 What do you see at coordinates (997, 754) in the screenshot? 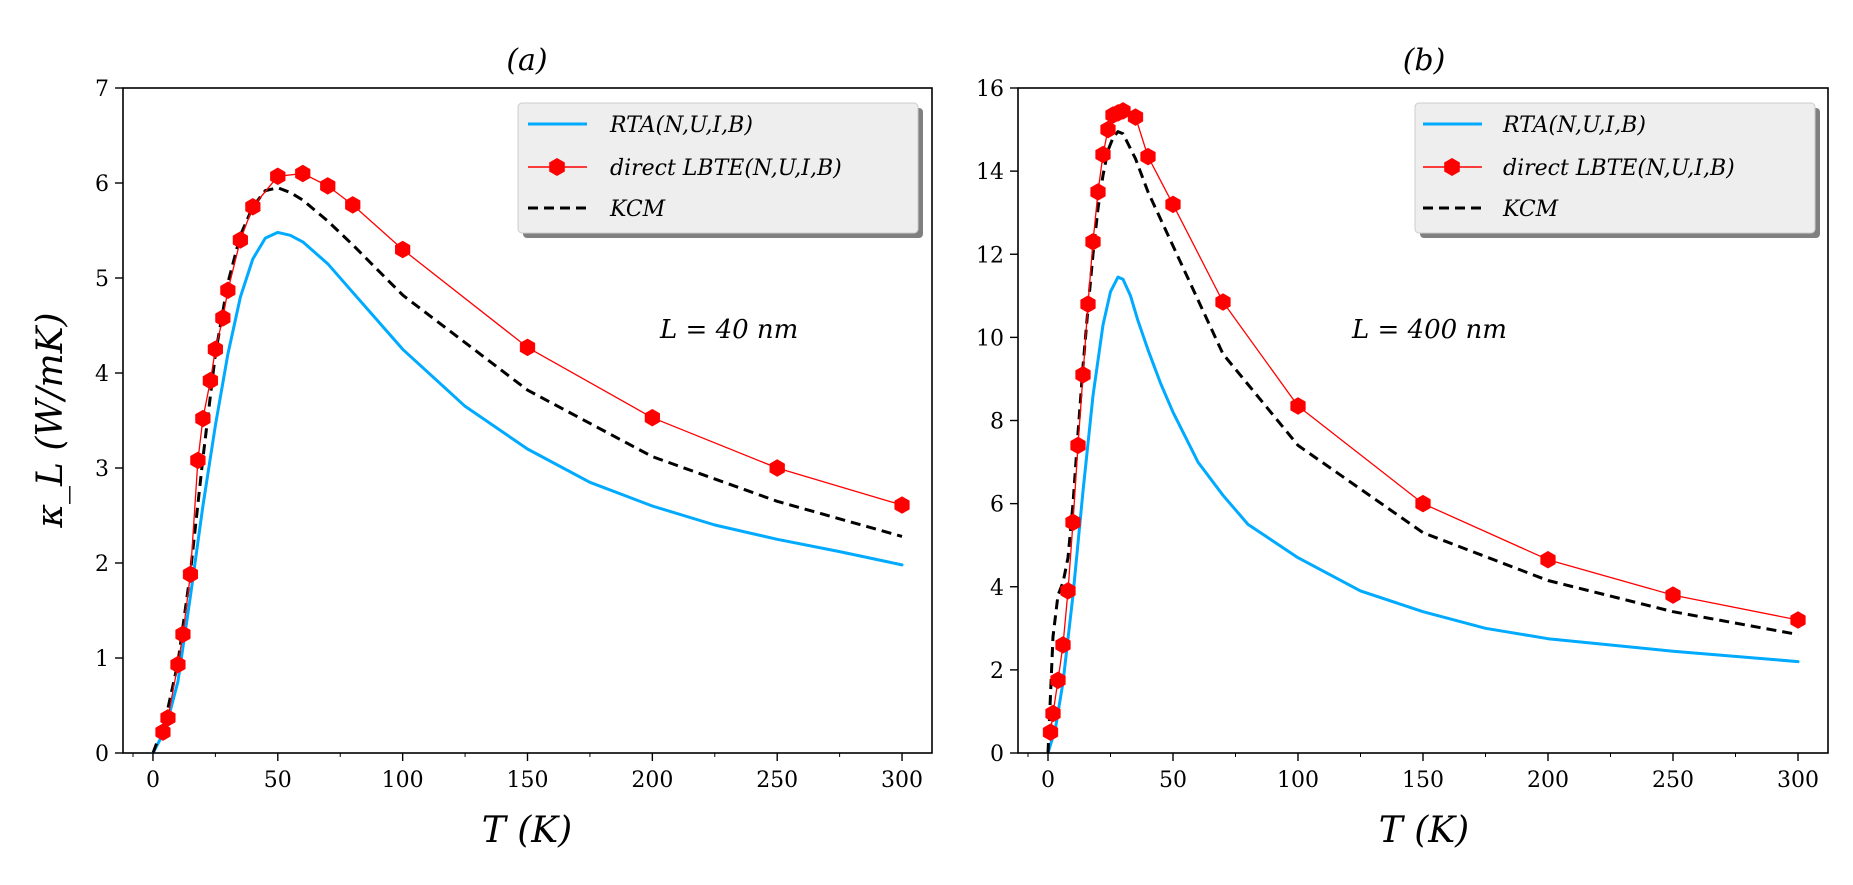
I see `panel-b-ytick-label-0: 0` at bounding box center [997, 754].